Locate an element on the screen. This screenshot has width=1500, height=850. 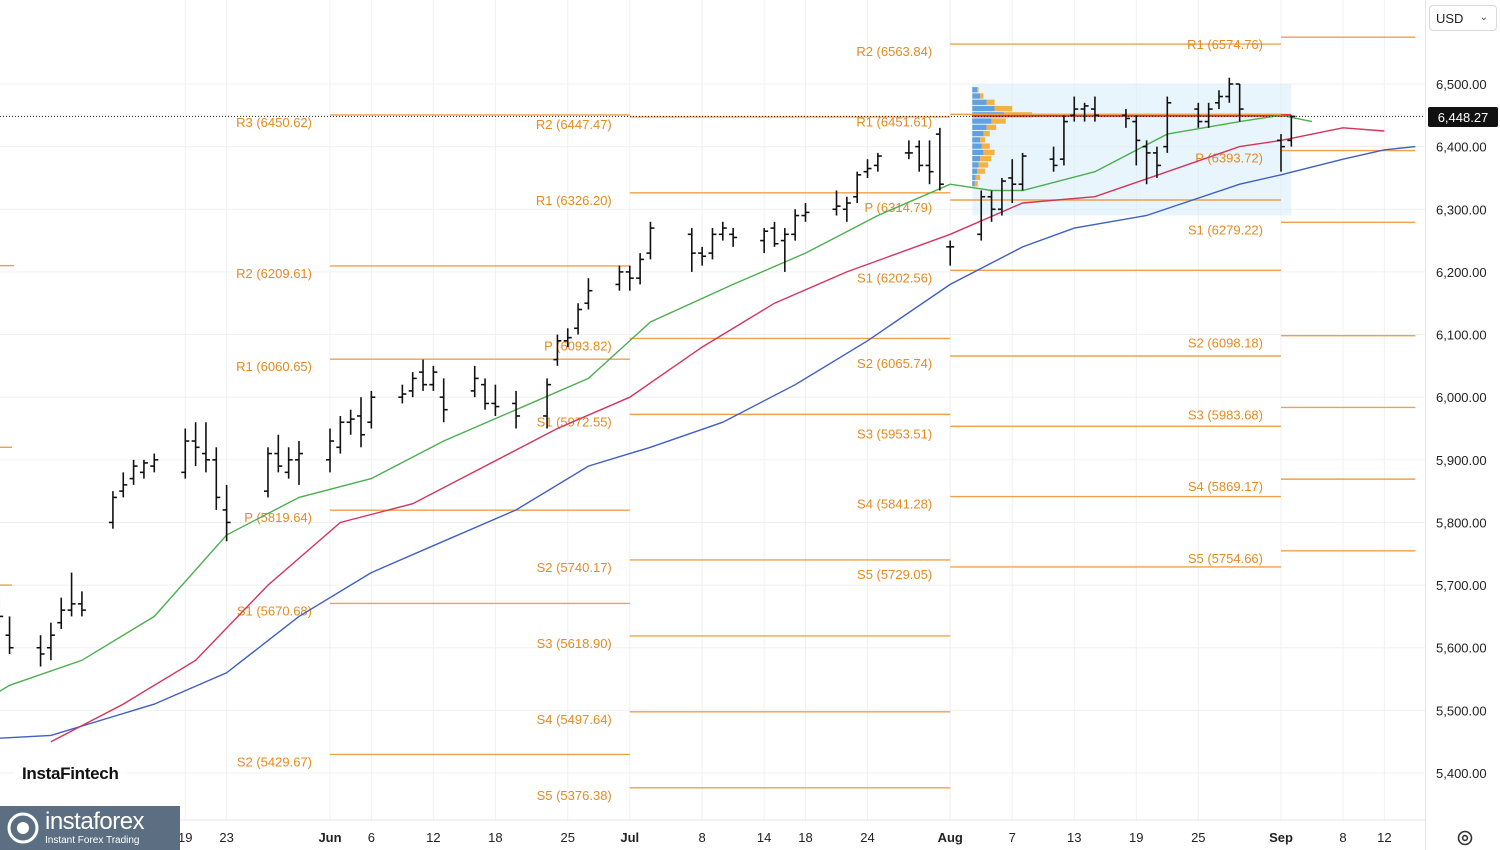
pivot-label: R1 (6060.65) is located at coordinates (274, 366).